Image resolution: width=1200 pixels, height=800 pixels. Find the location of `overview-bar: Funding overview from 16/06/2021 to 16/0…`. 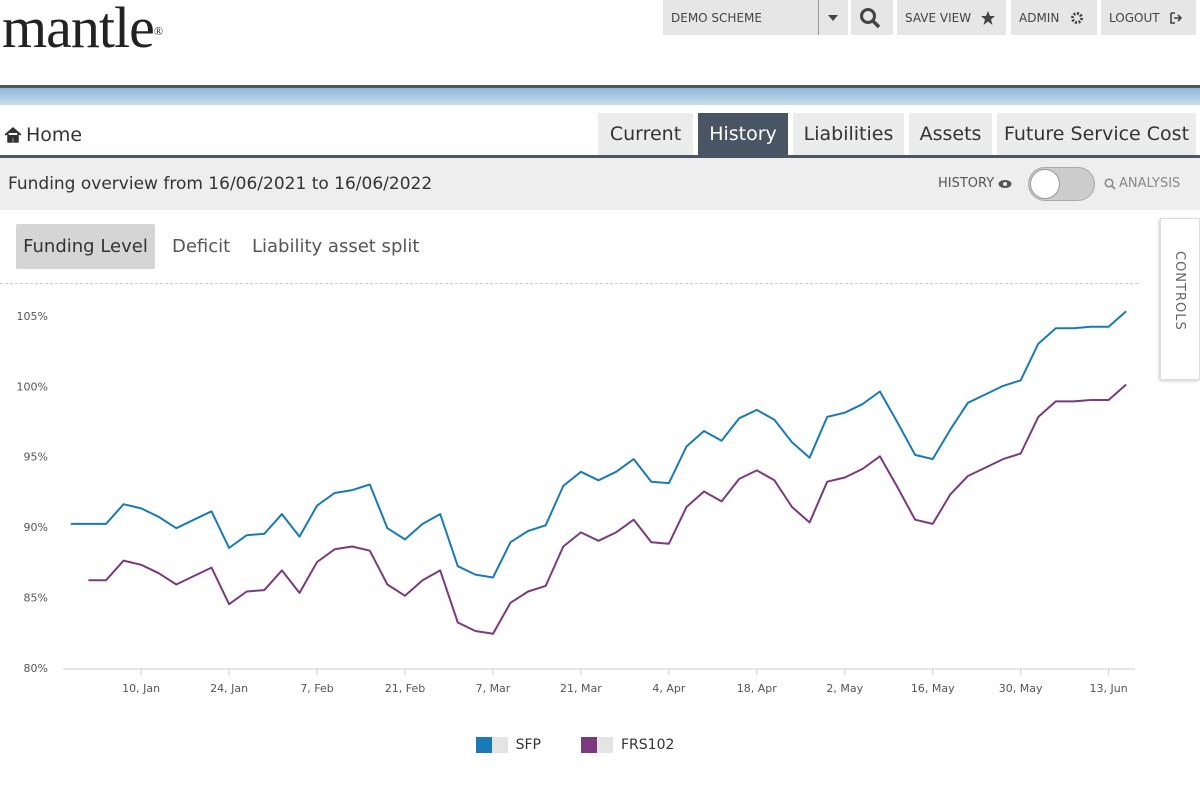

overview-bar: Funding overview from 16/06/2021 to 16/0… is located at coordinates (600, 184).